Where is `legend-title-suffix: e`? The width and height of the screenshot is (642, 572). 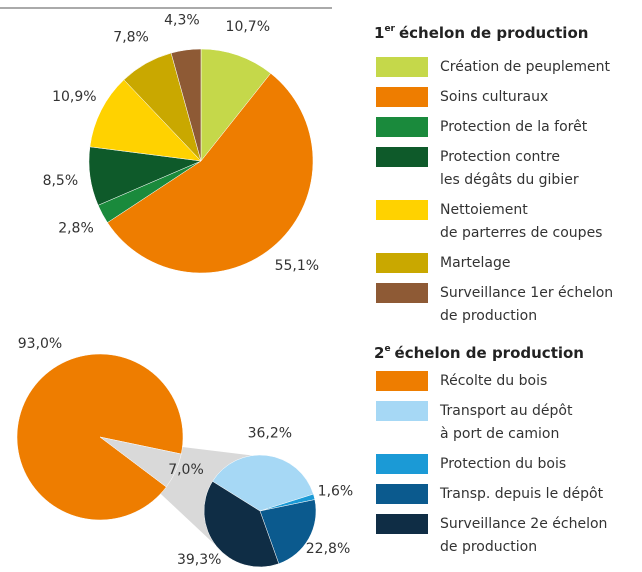 legend-title-suffix: e is located at coordinates (387, 349).